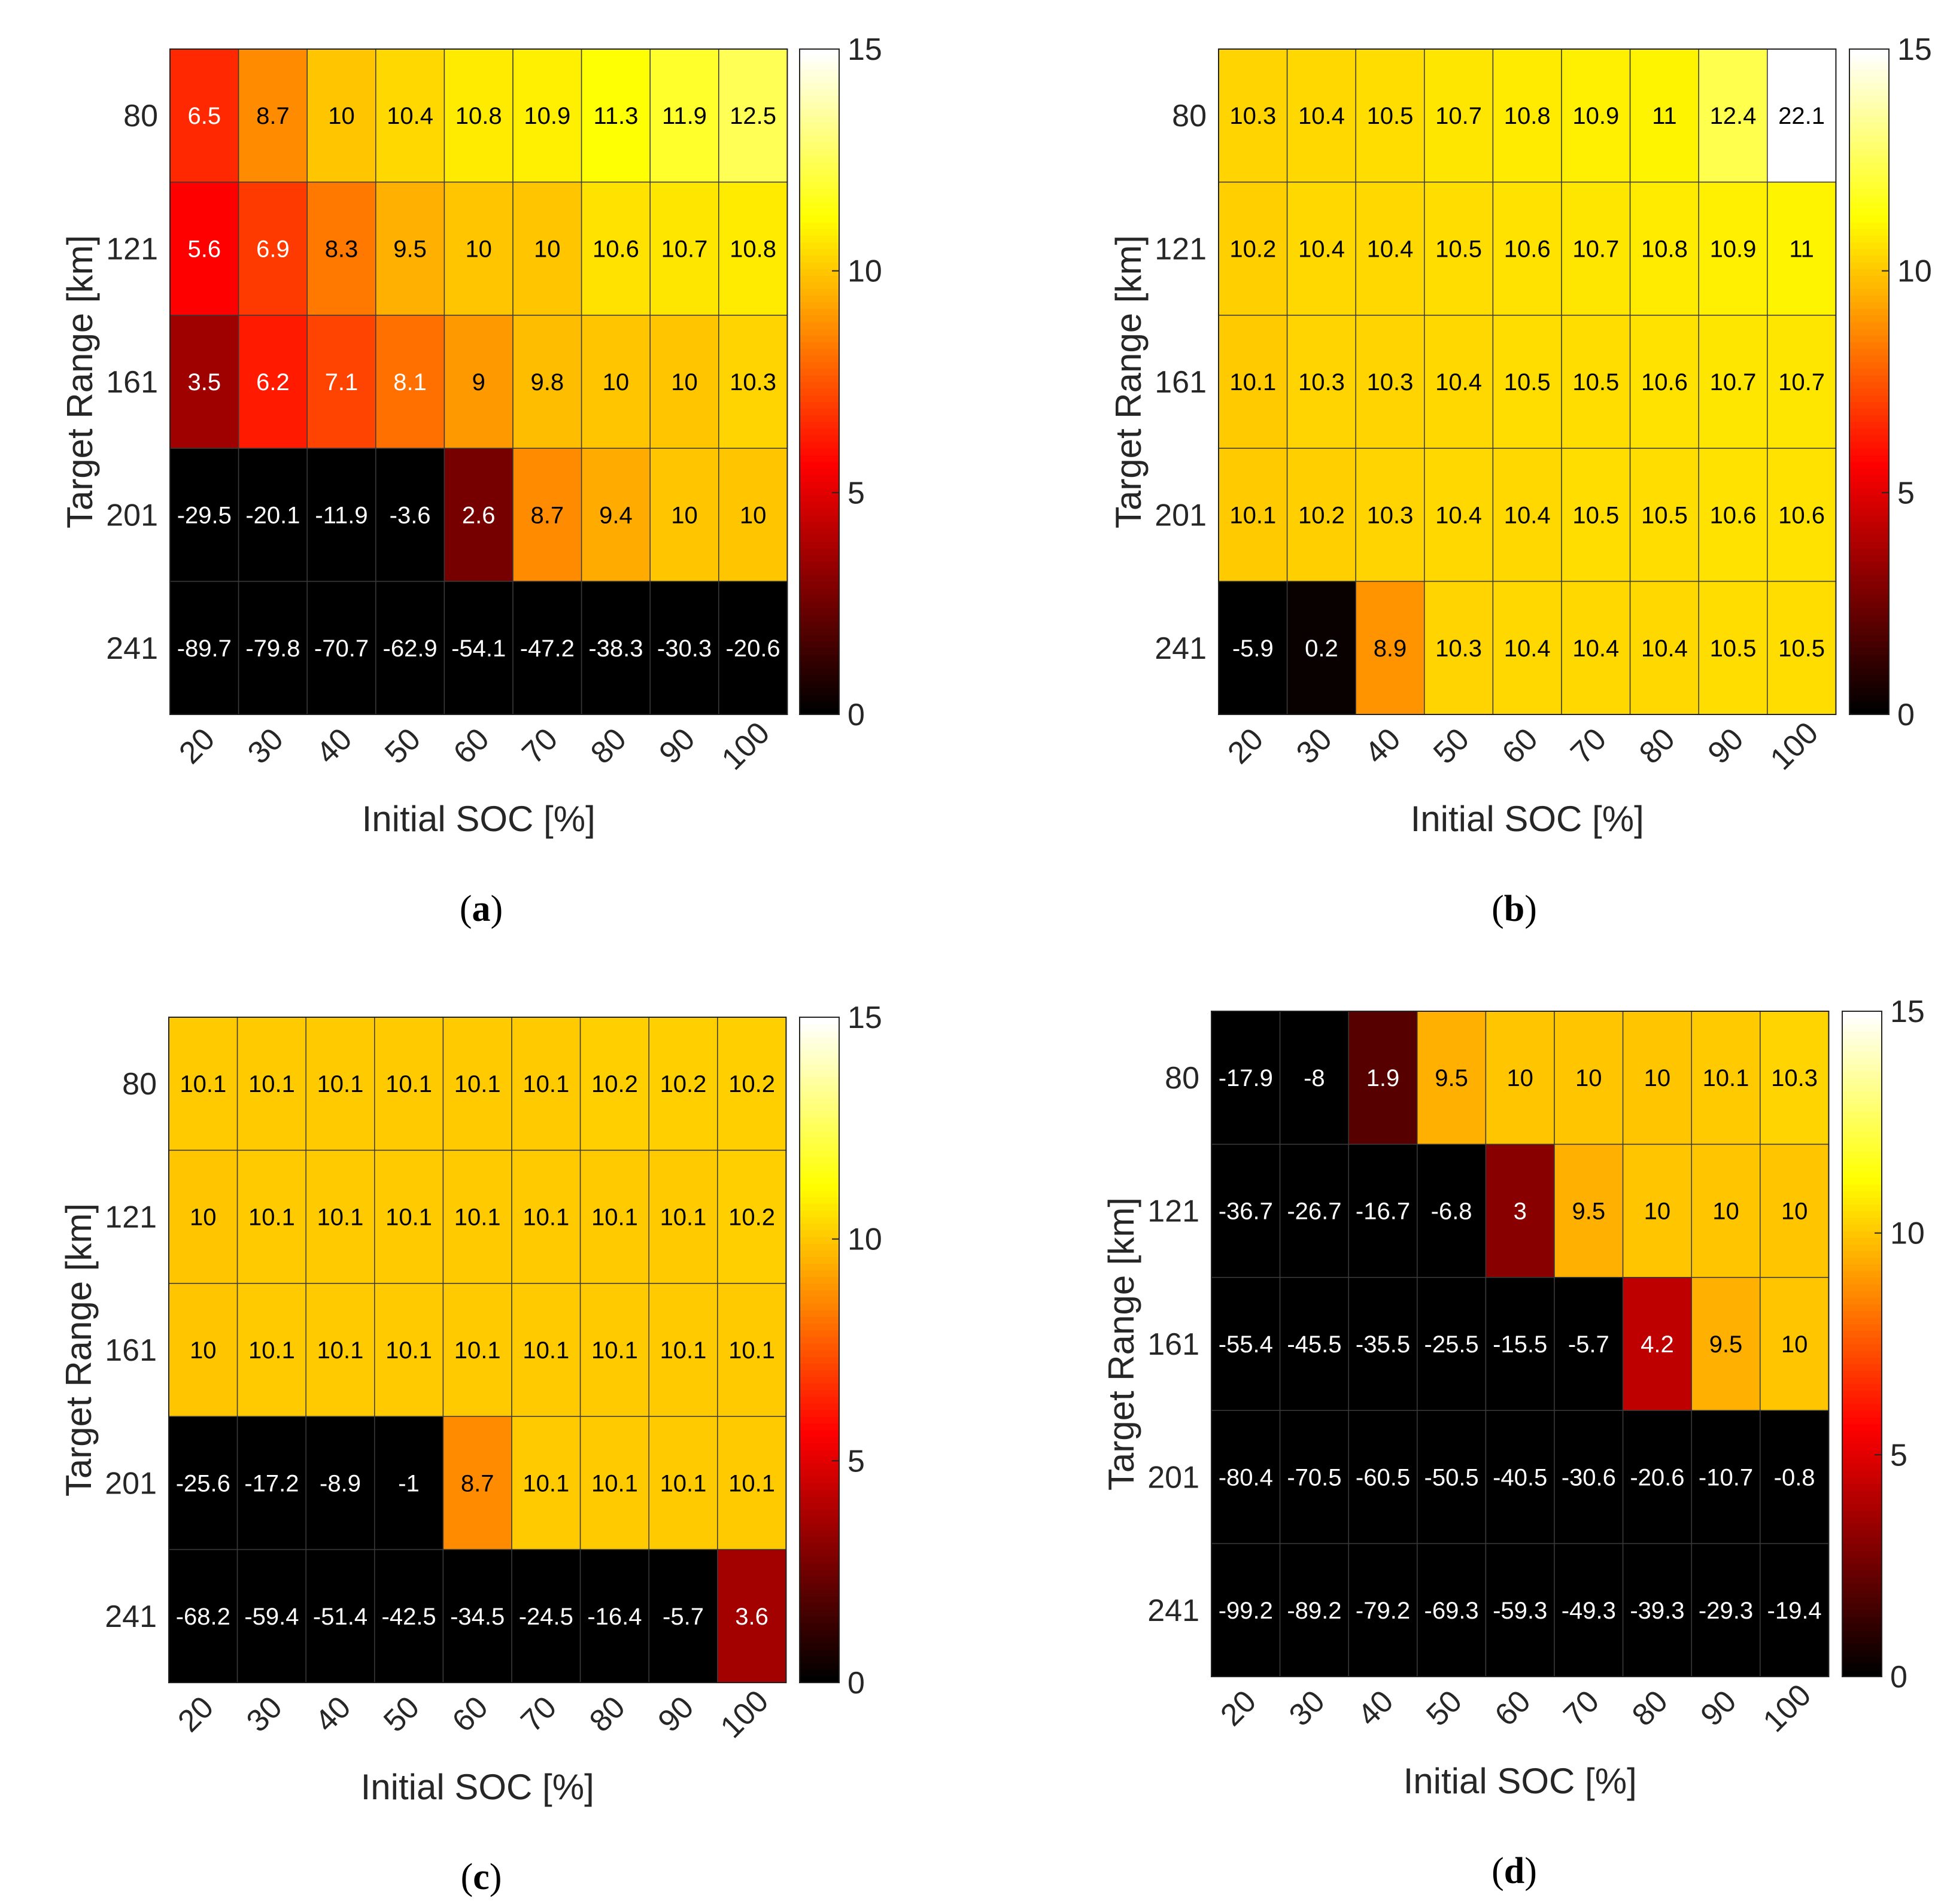 Image resolution: width=1941 pixels, height=1904 pixels. Describe the element at coordinates (1376, 1709) in the screenshot. I see `x-tick-label: 40` at that location.